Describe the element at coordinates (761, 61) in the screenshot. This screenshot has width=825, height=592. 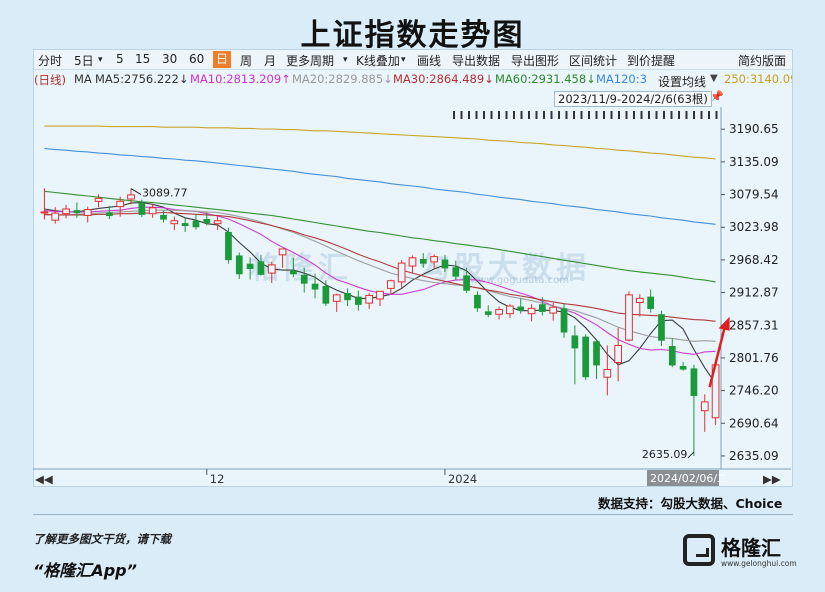
I see `simple-layout-button: 简约版面` at that location.